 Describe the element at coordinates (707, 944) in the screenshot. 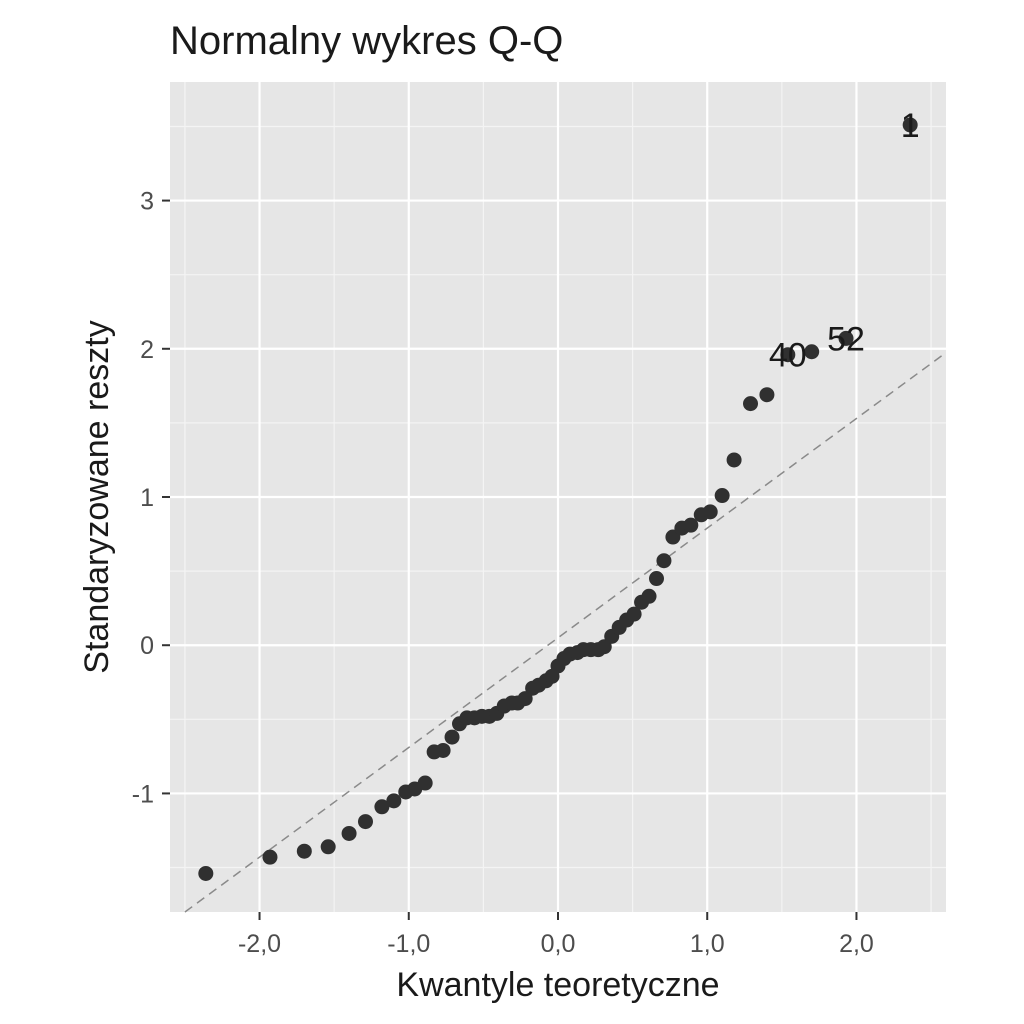

I see `x-tick-label: 1,0` at that location.